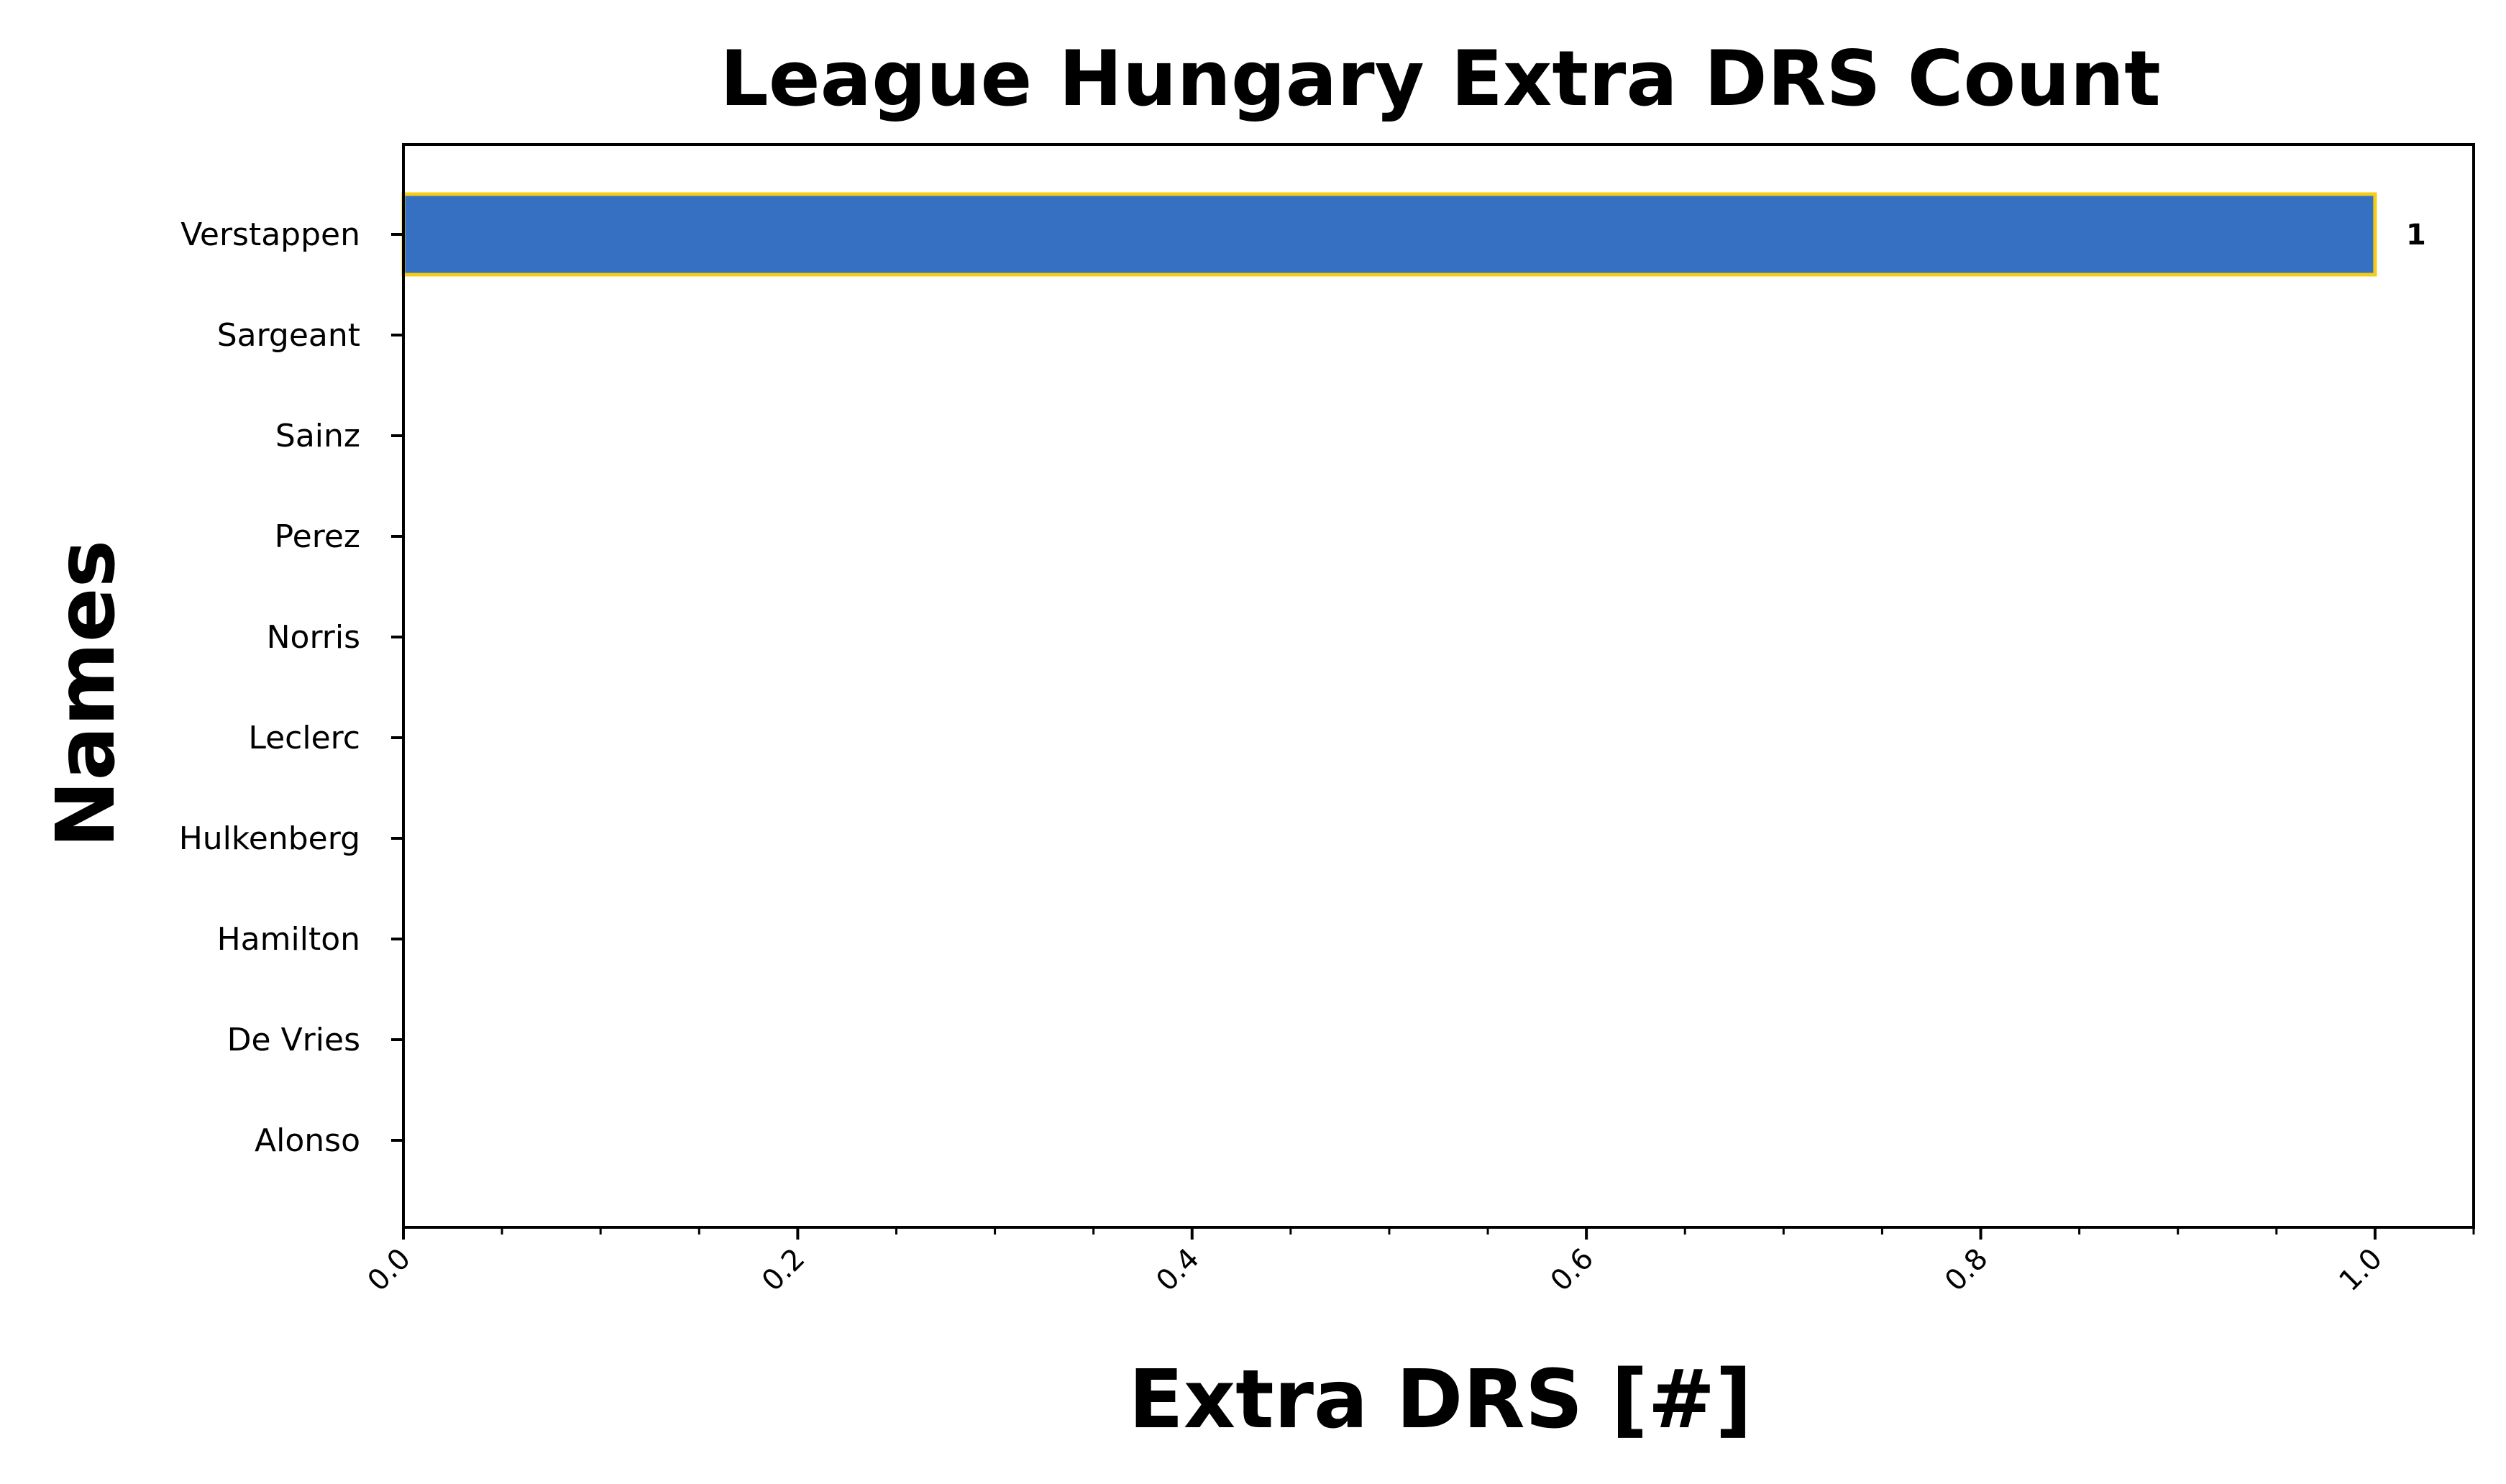  I want to click on bar-verstappen, so click(1389, 234).